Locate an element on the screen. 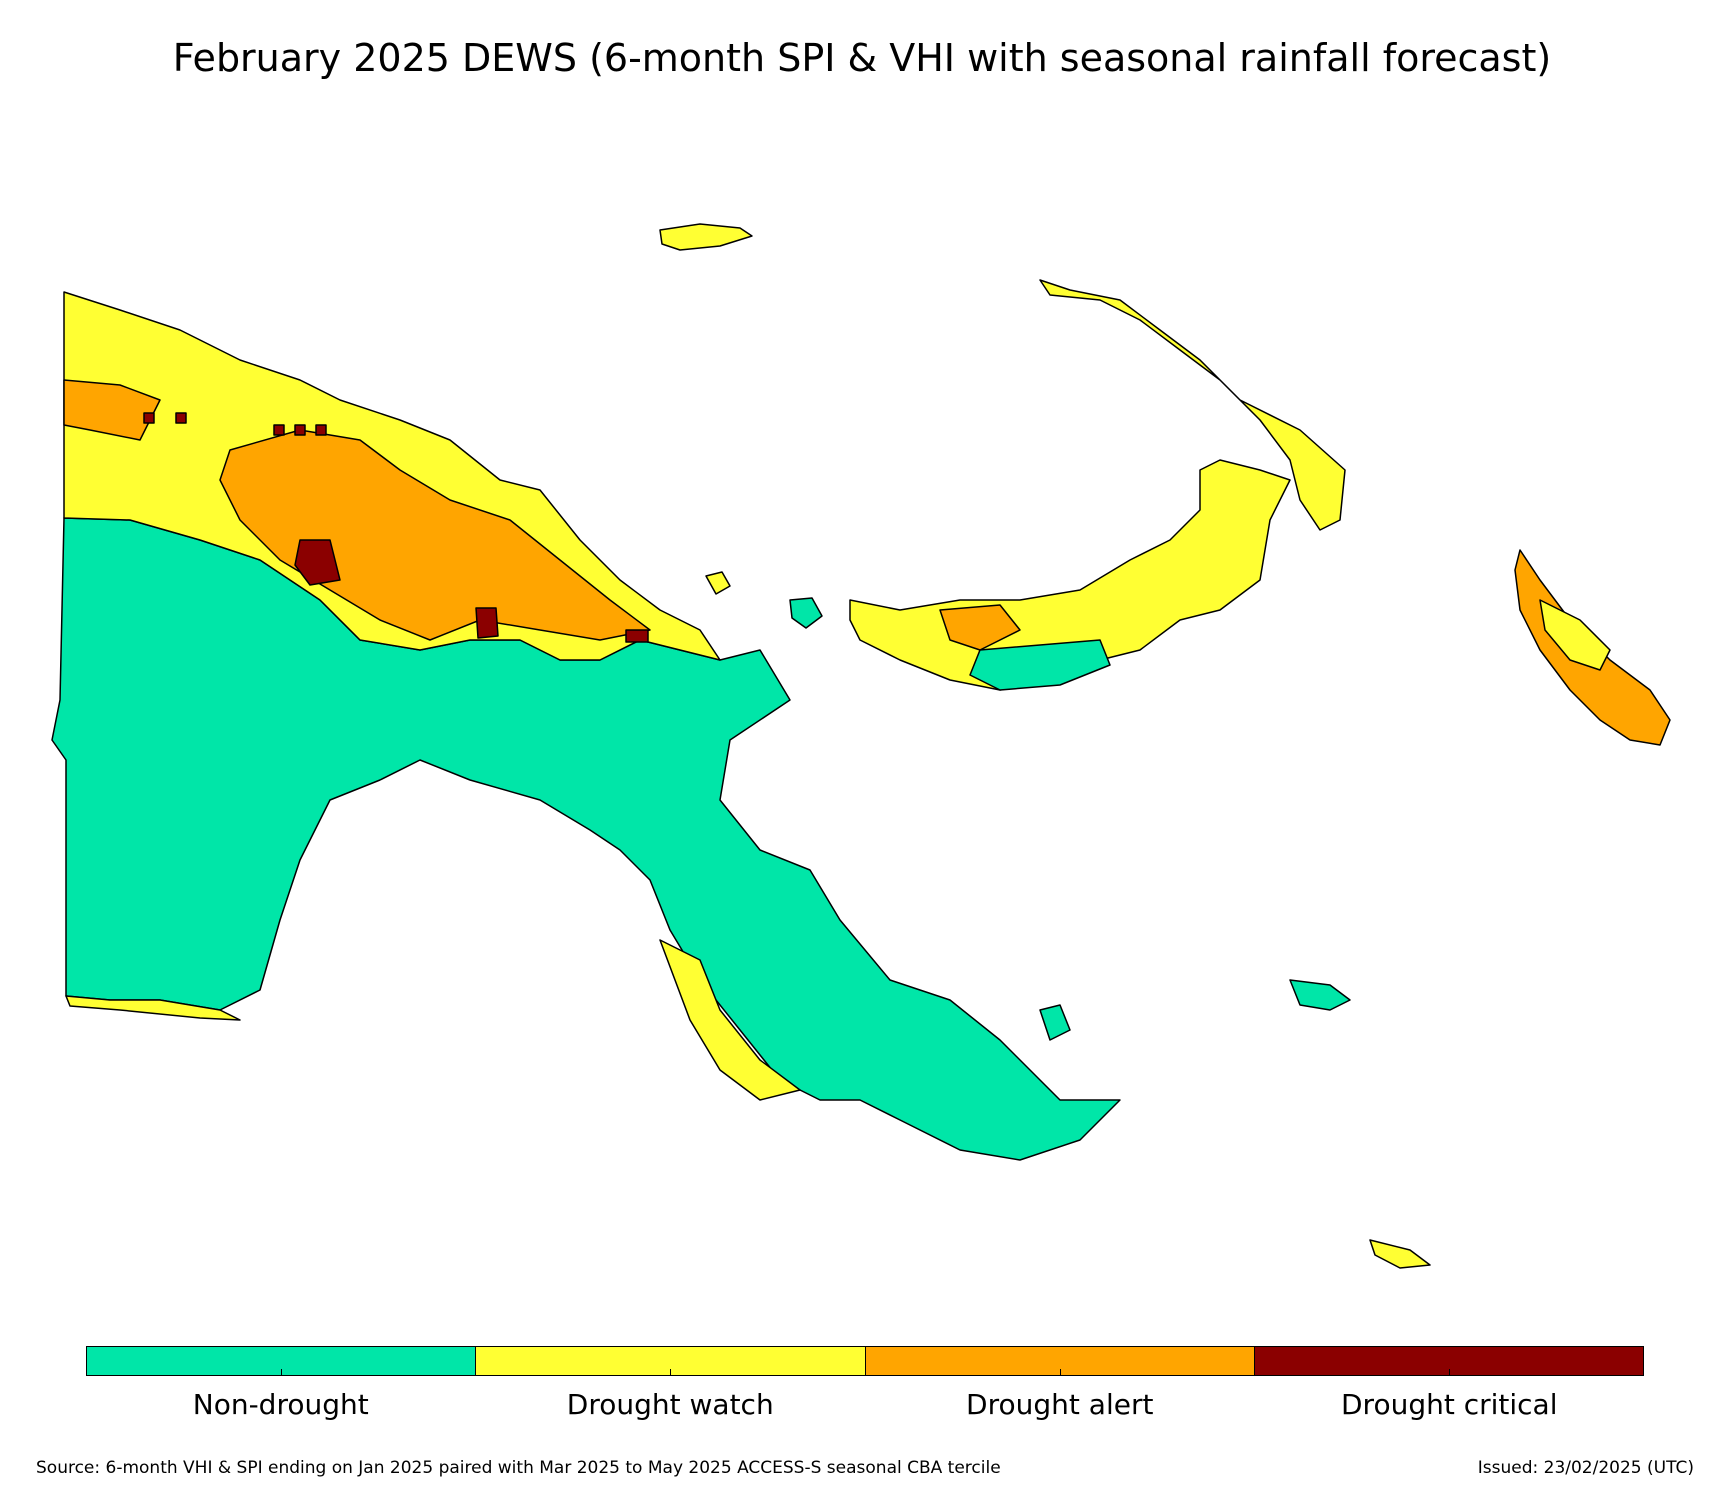 This screenshot has height=1494, width=1724. milne-bay-islands is located at coordinates (1320, 995).